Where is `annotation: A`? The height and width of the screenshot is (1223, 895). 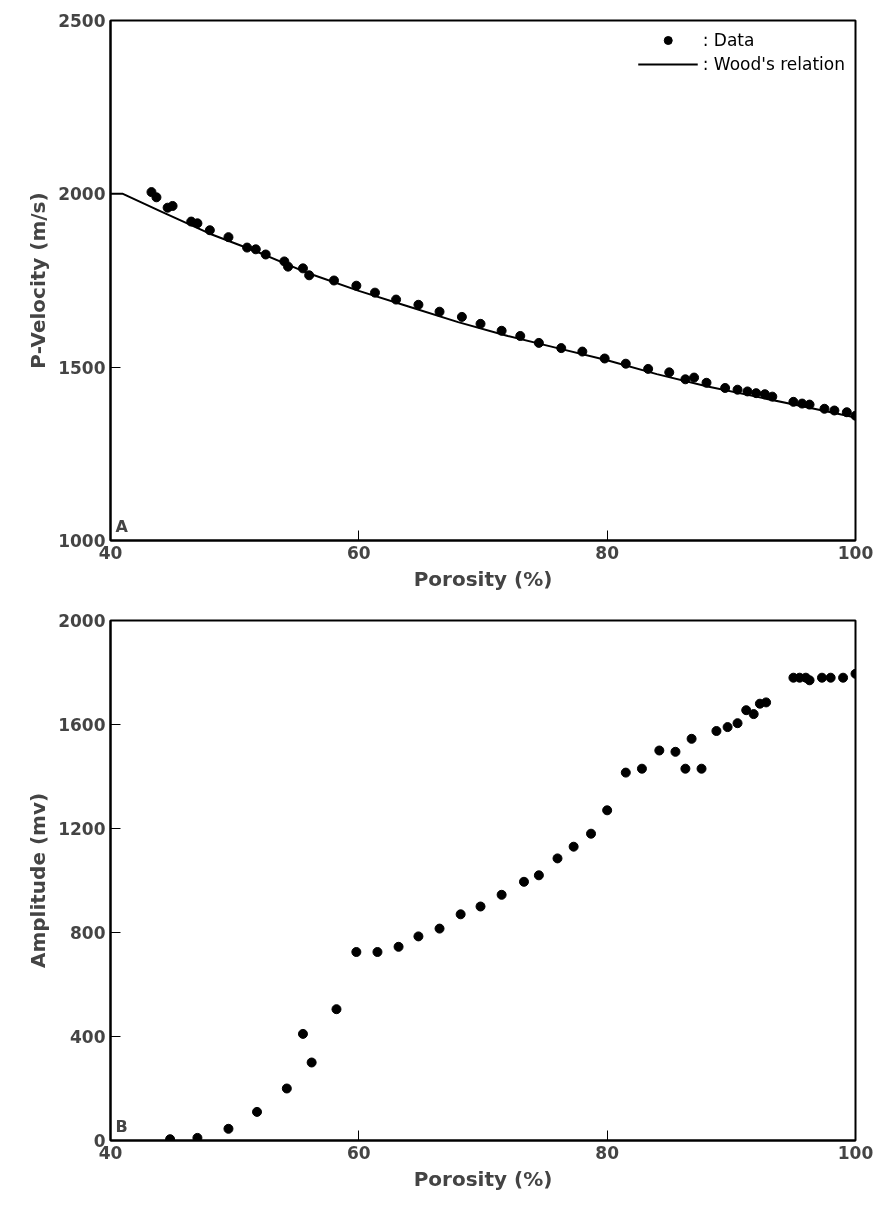 annotation: A is located at coordinates (122, 526).